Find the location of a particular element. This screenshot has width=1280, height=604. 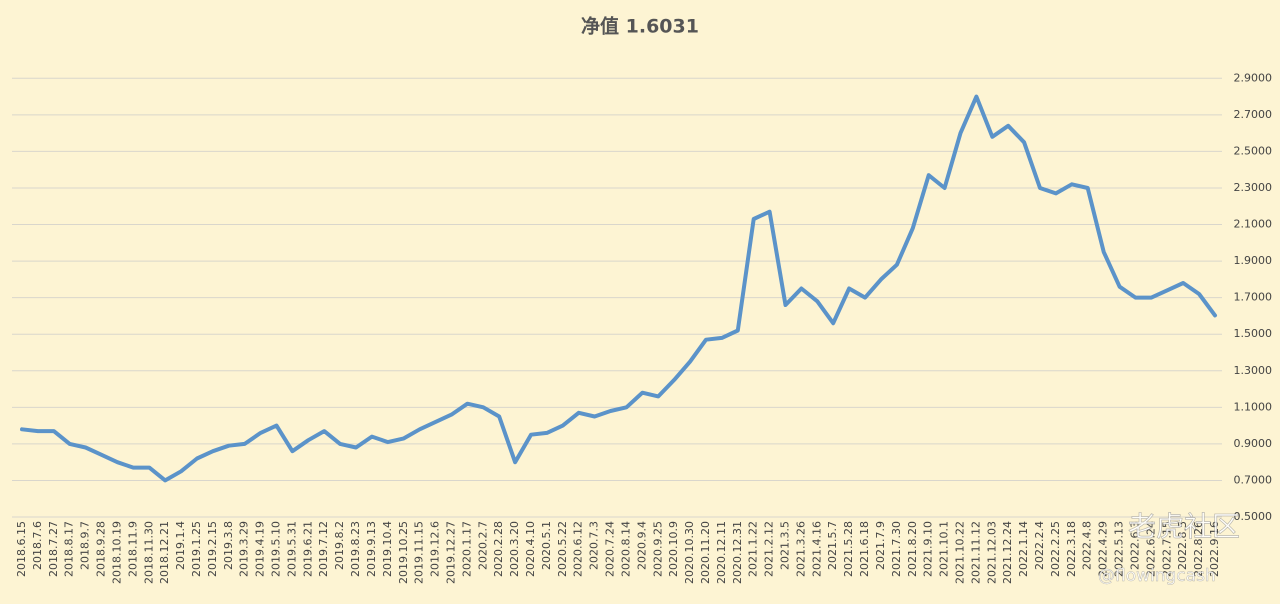

x-tick-label: 2019.1.25 is located at coordinates (196, 549).